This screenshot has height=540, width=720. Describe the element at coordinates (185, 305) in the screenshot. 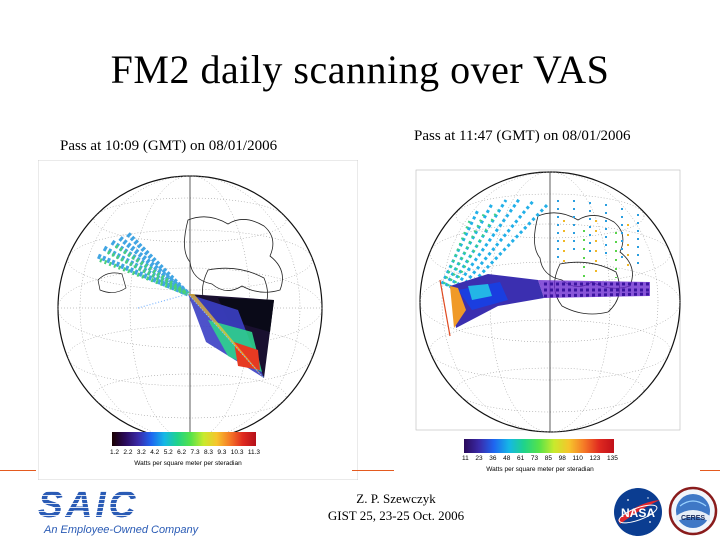

I see `left-scan-swath` at that location.